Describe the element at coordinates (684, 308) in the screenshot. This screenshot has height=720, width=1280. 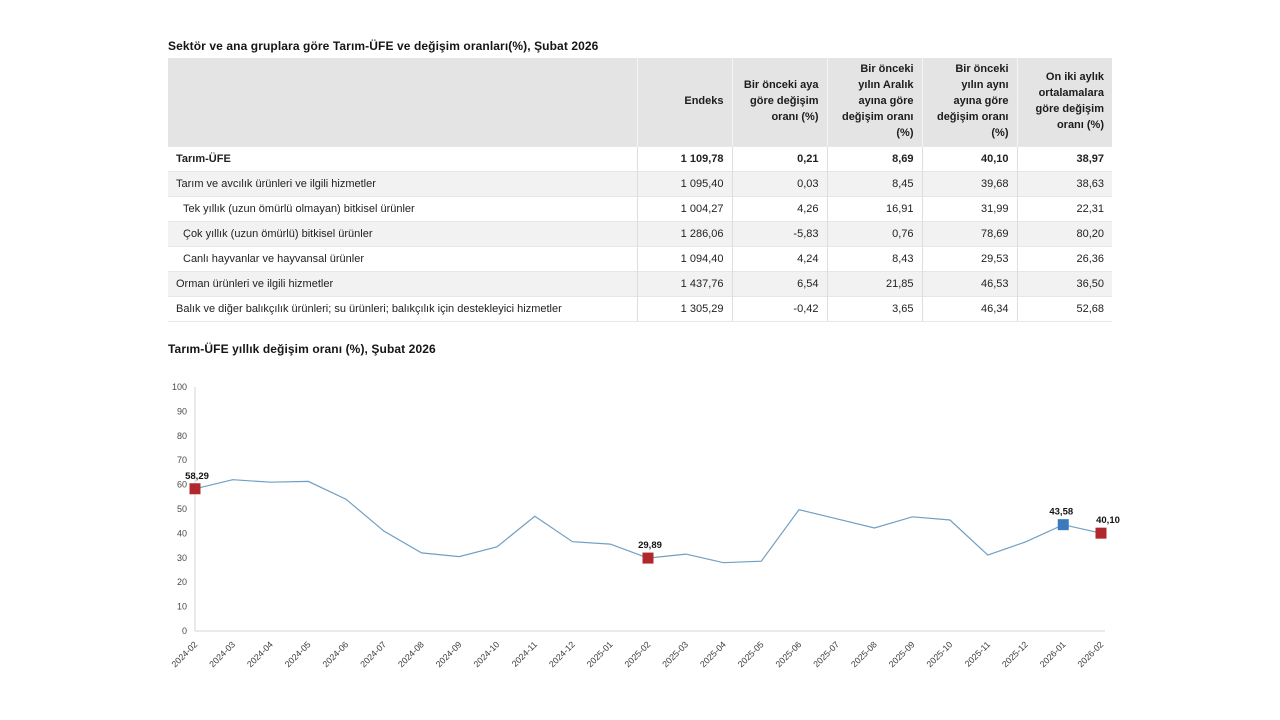
I see `row-value: 1 305,29` at that location.